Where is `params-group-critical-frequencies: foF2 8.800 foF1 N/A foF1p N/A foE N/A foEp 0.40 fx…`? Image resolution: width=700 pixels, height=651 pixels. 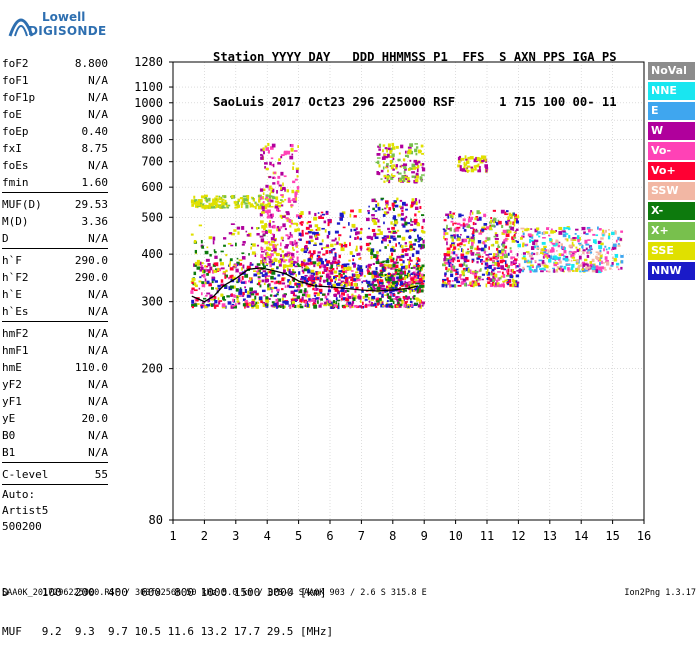
params-group-critical-frequencies: foF2 8.800 foF1 N/A foF1p N/A foE N/A foEp 0.40 fx… is located at coordinates (55, 123).